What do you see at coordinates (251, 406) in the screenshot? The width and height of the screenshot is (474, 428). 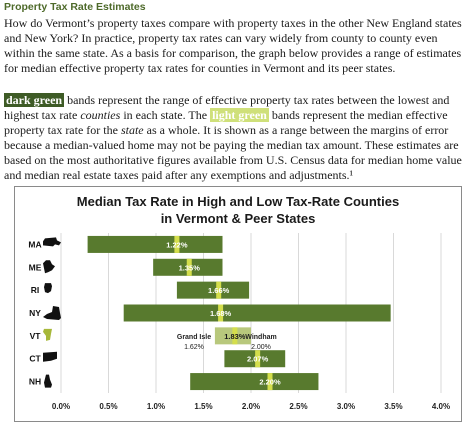 I see `x-tick-label: 2.0%` at bounding box center [251, 406].